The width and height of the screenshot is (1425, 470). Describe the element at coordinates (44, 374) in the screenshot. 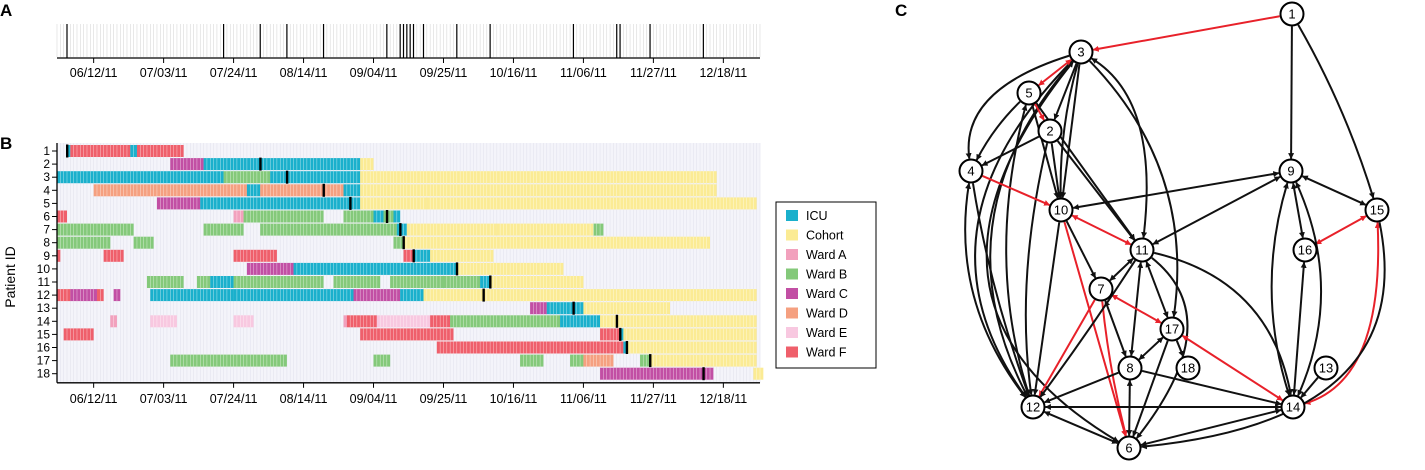

I see `patient-id-label: 18` at that location.